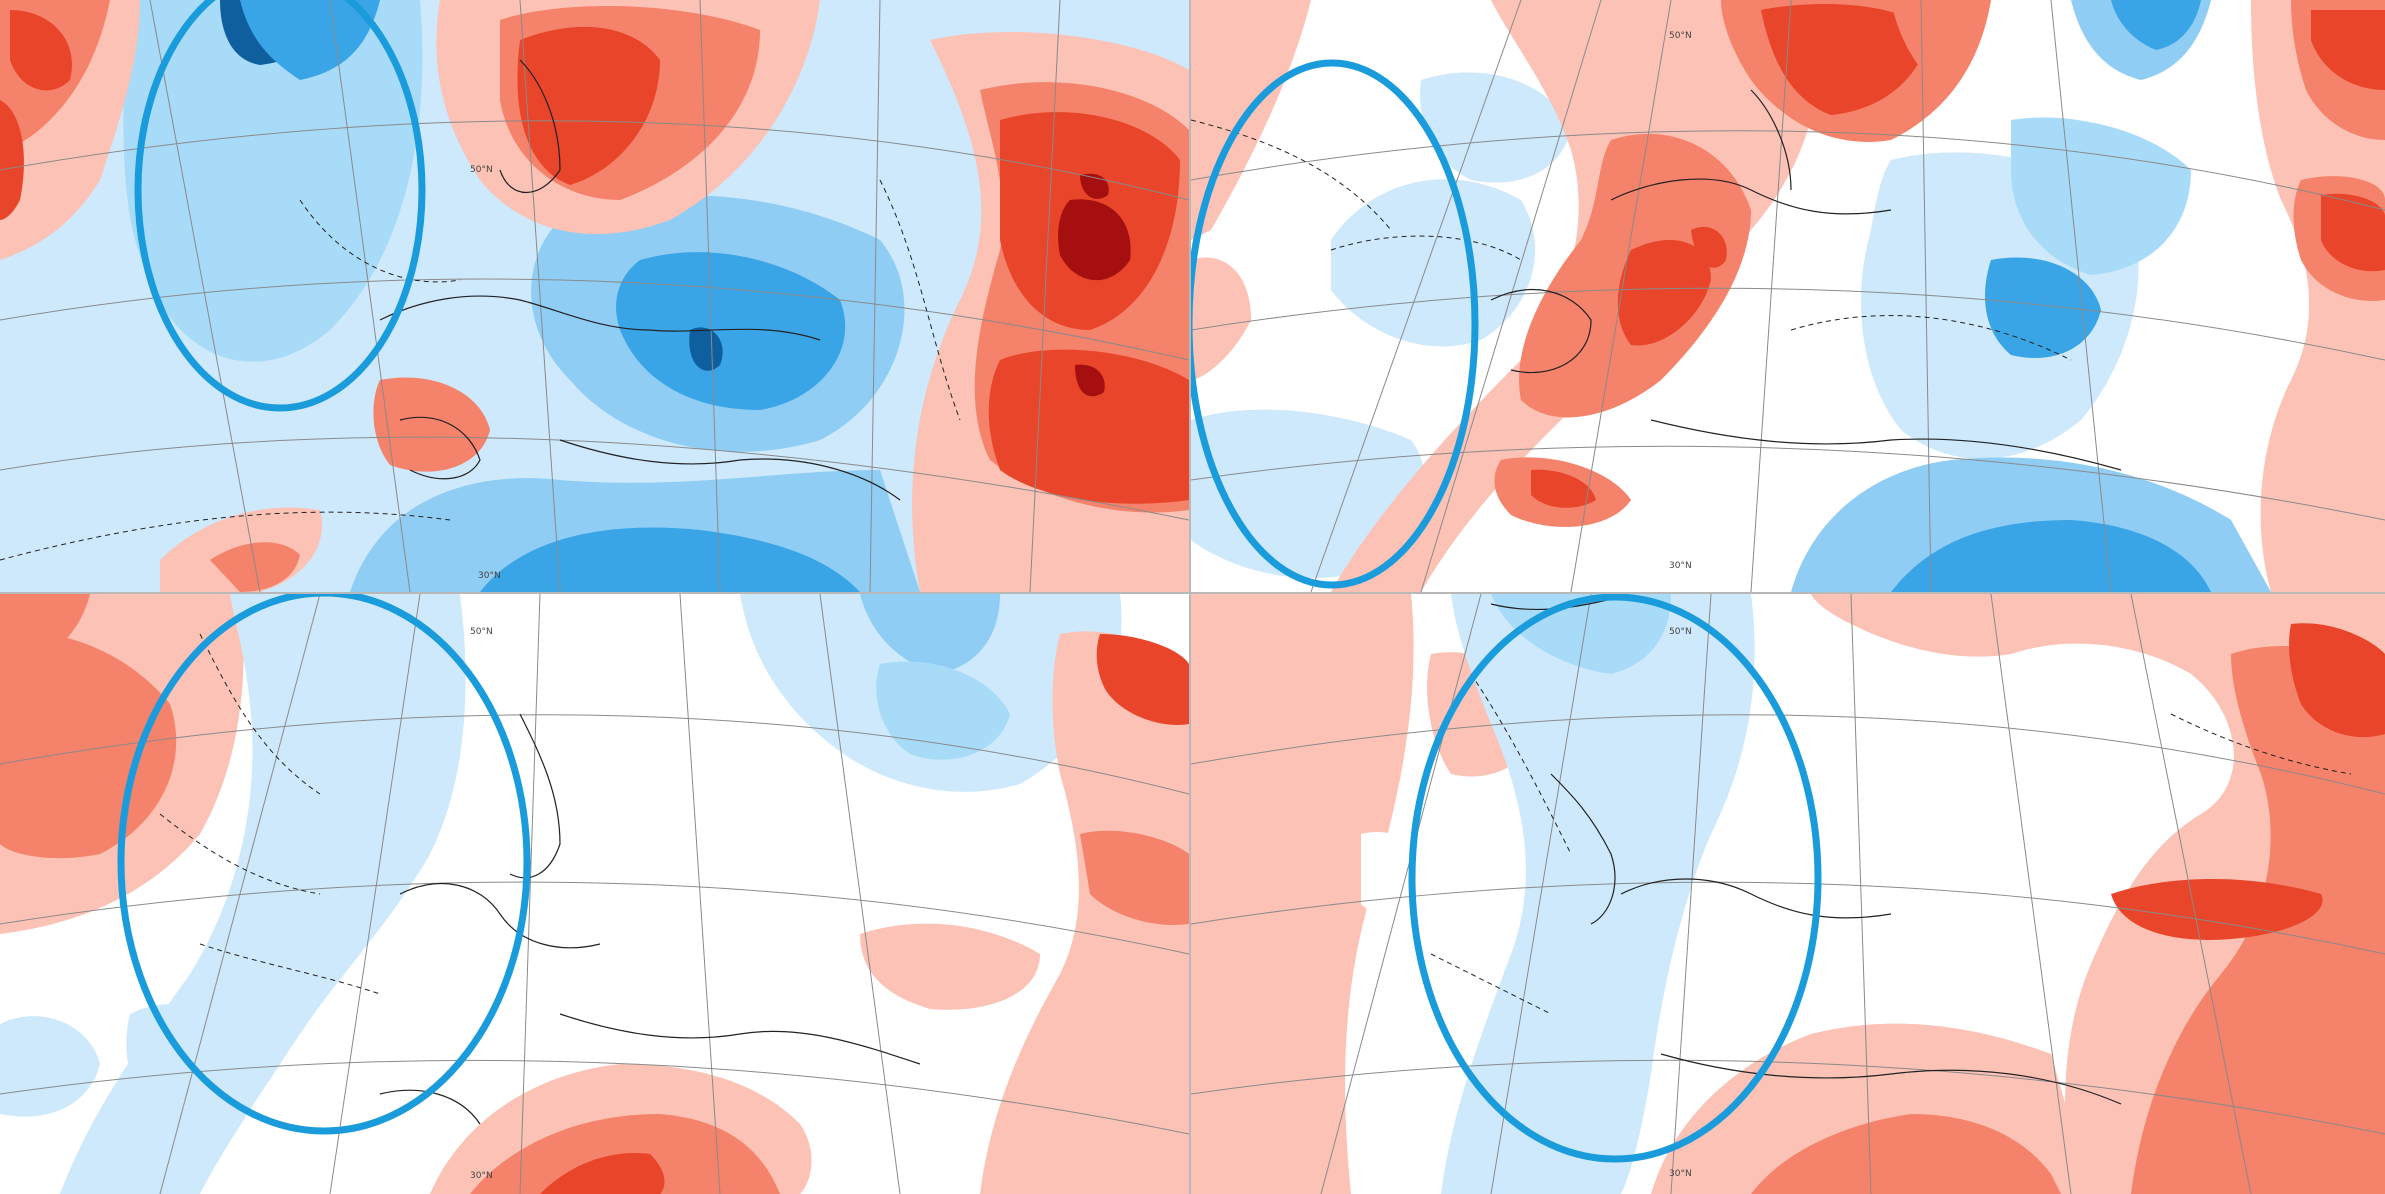 Image resolution: width=2385 pixels, height=1194 pixels. I want to click on highlight-ellipse-bottom-right, so click(1615, 878).